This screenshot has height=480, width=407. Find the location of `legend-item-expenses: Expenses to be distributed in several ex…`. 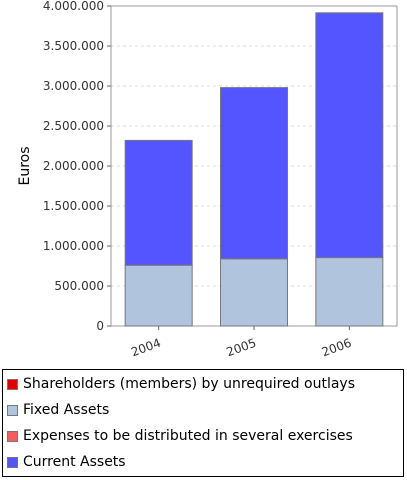

legend-item-expenses: Expenses to be distributed in several ex… is located at coordinates (180, 436).